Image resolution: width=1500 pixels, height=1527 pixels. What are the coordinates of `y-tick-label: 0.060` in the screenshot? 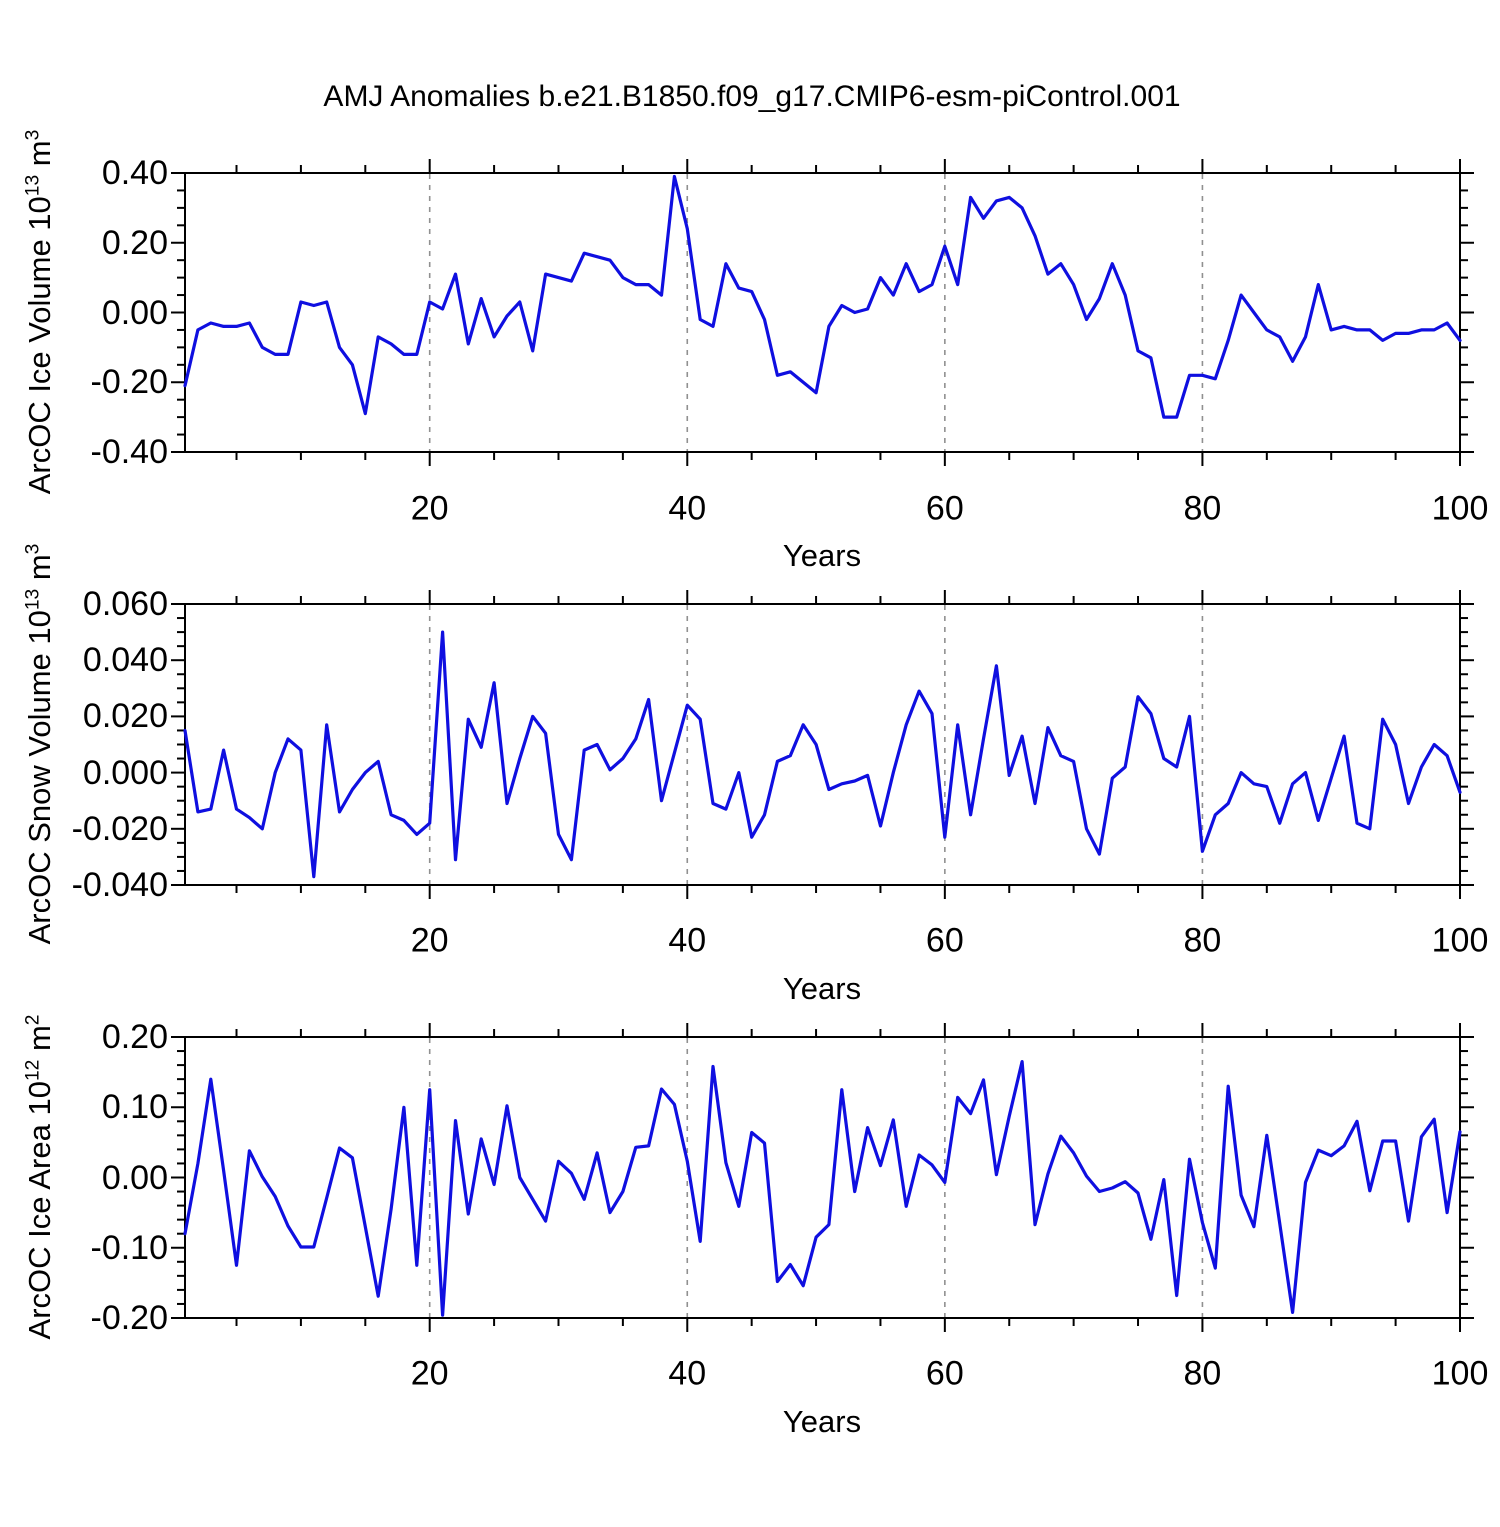 It's located at (125, 604).